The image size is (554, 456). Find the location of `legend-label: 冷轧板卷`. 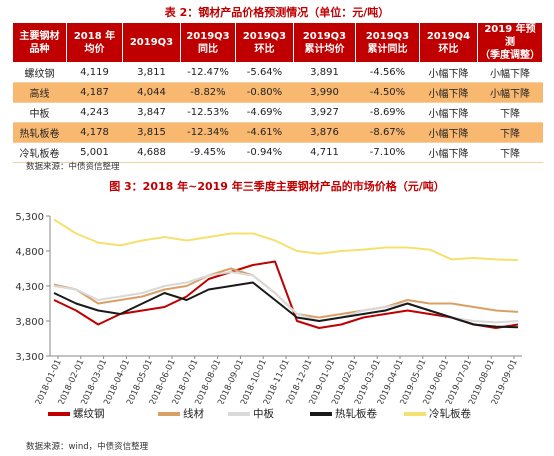

legend-label: 冷轧板卷 is located at coordinates (450, 414).